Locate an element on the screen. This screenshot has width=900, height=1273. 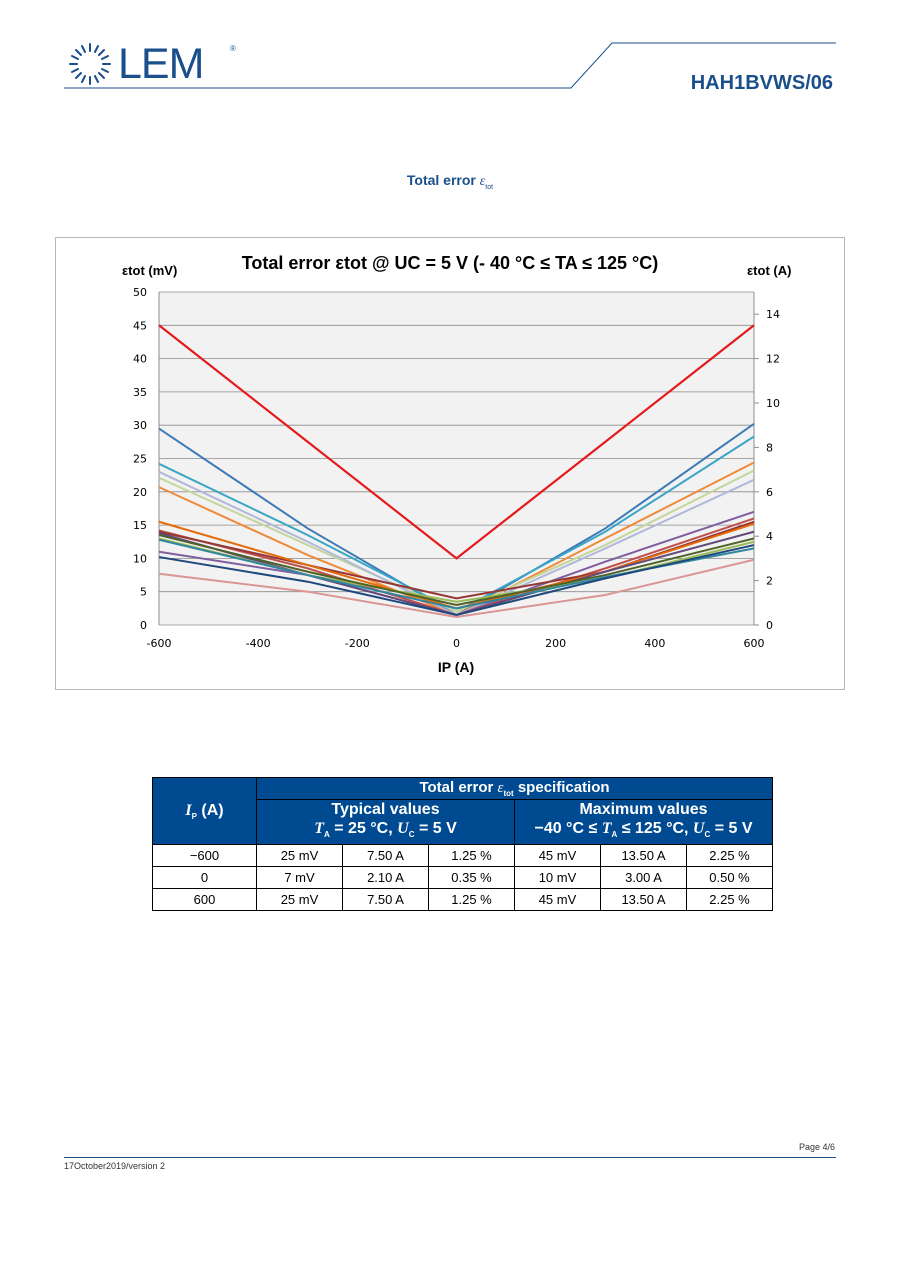
ip-header: IP (A) is located at coordinates (204, 811).